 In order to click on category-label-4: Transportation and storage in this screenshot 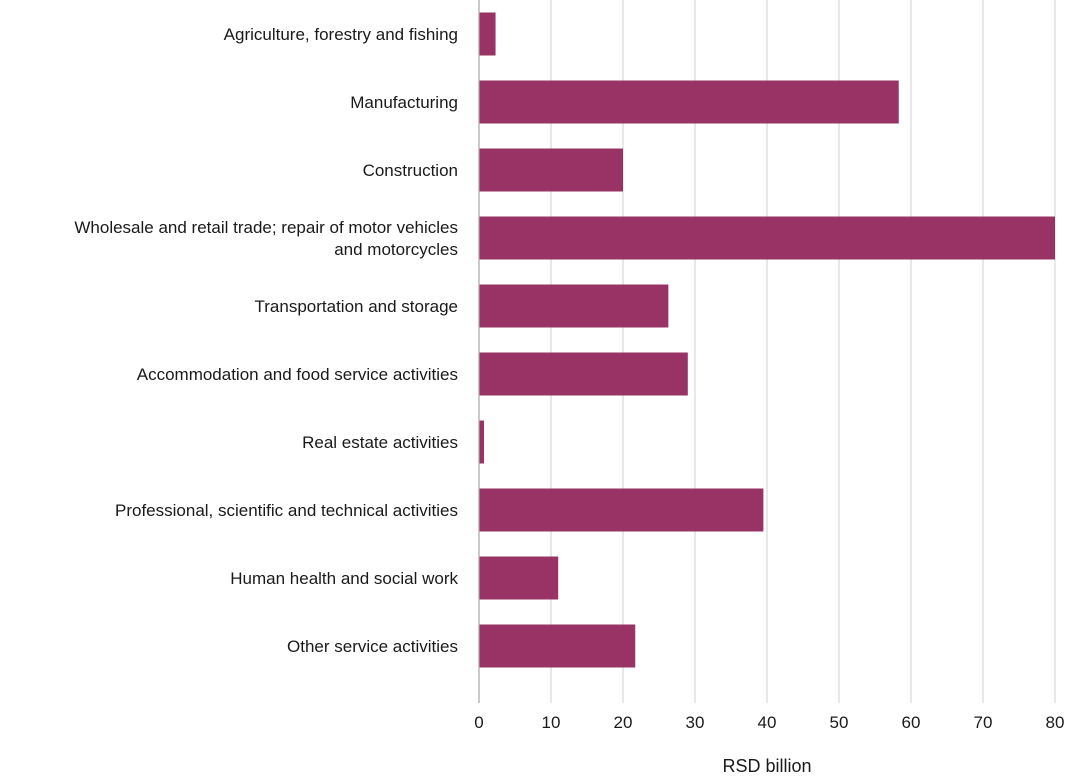, I will do `click(357, 306)`.